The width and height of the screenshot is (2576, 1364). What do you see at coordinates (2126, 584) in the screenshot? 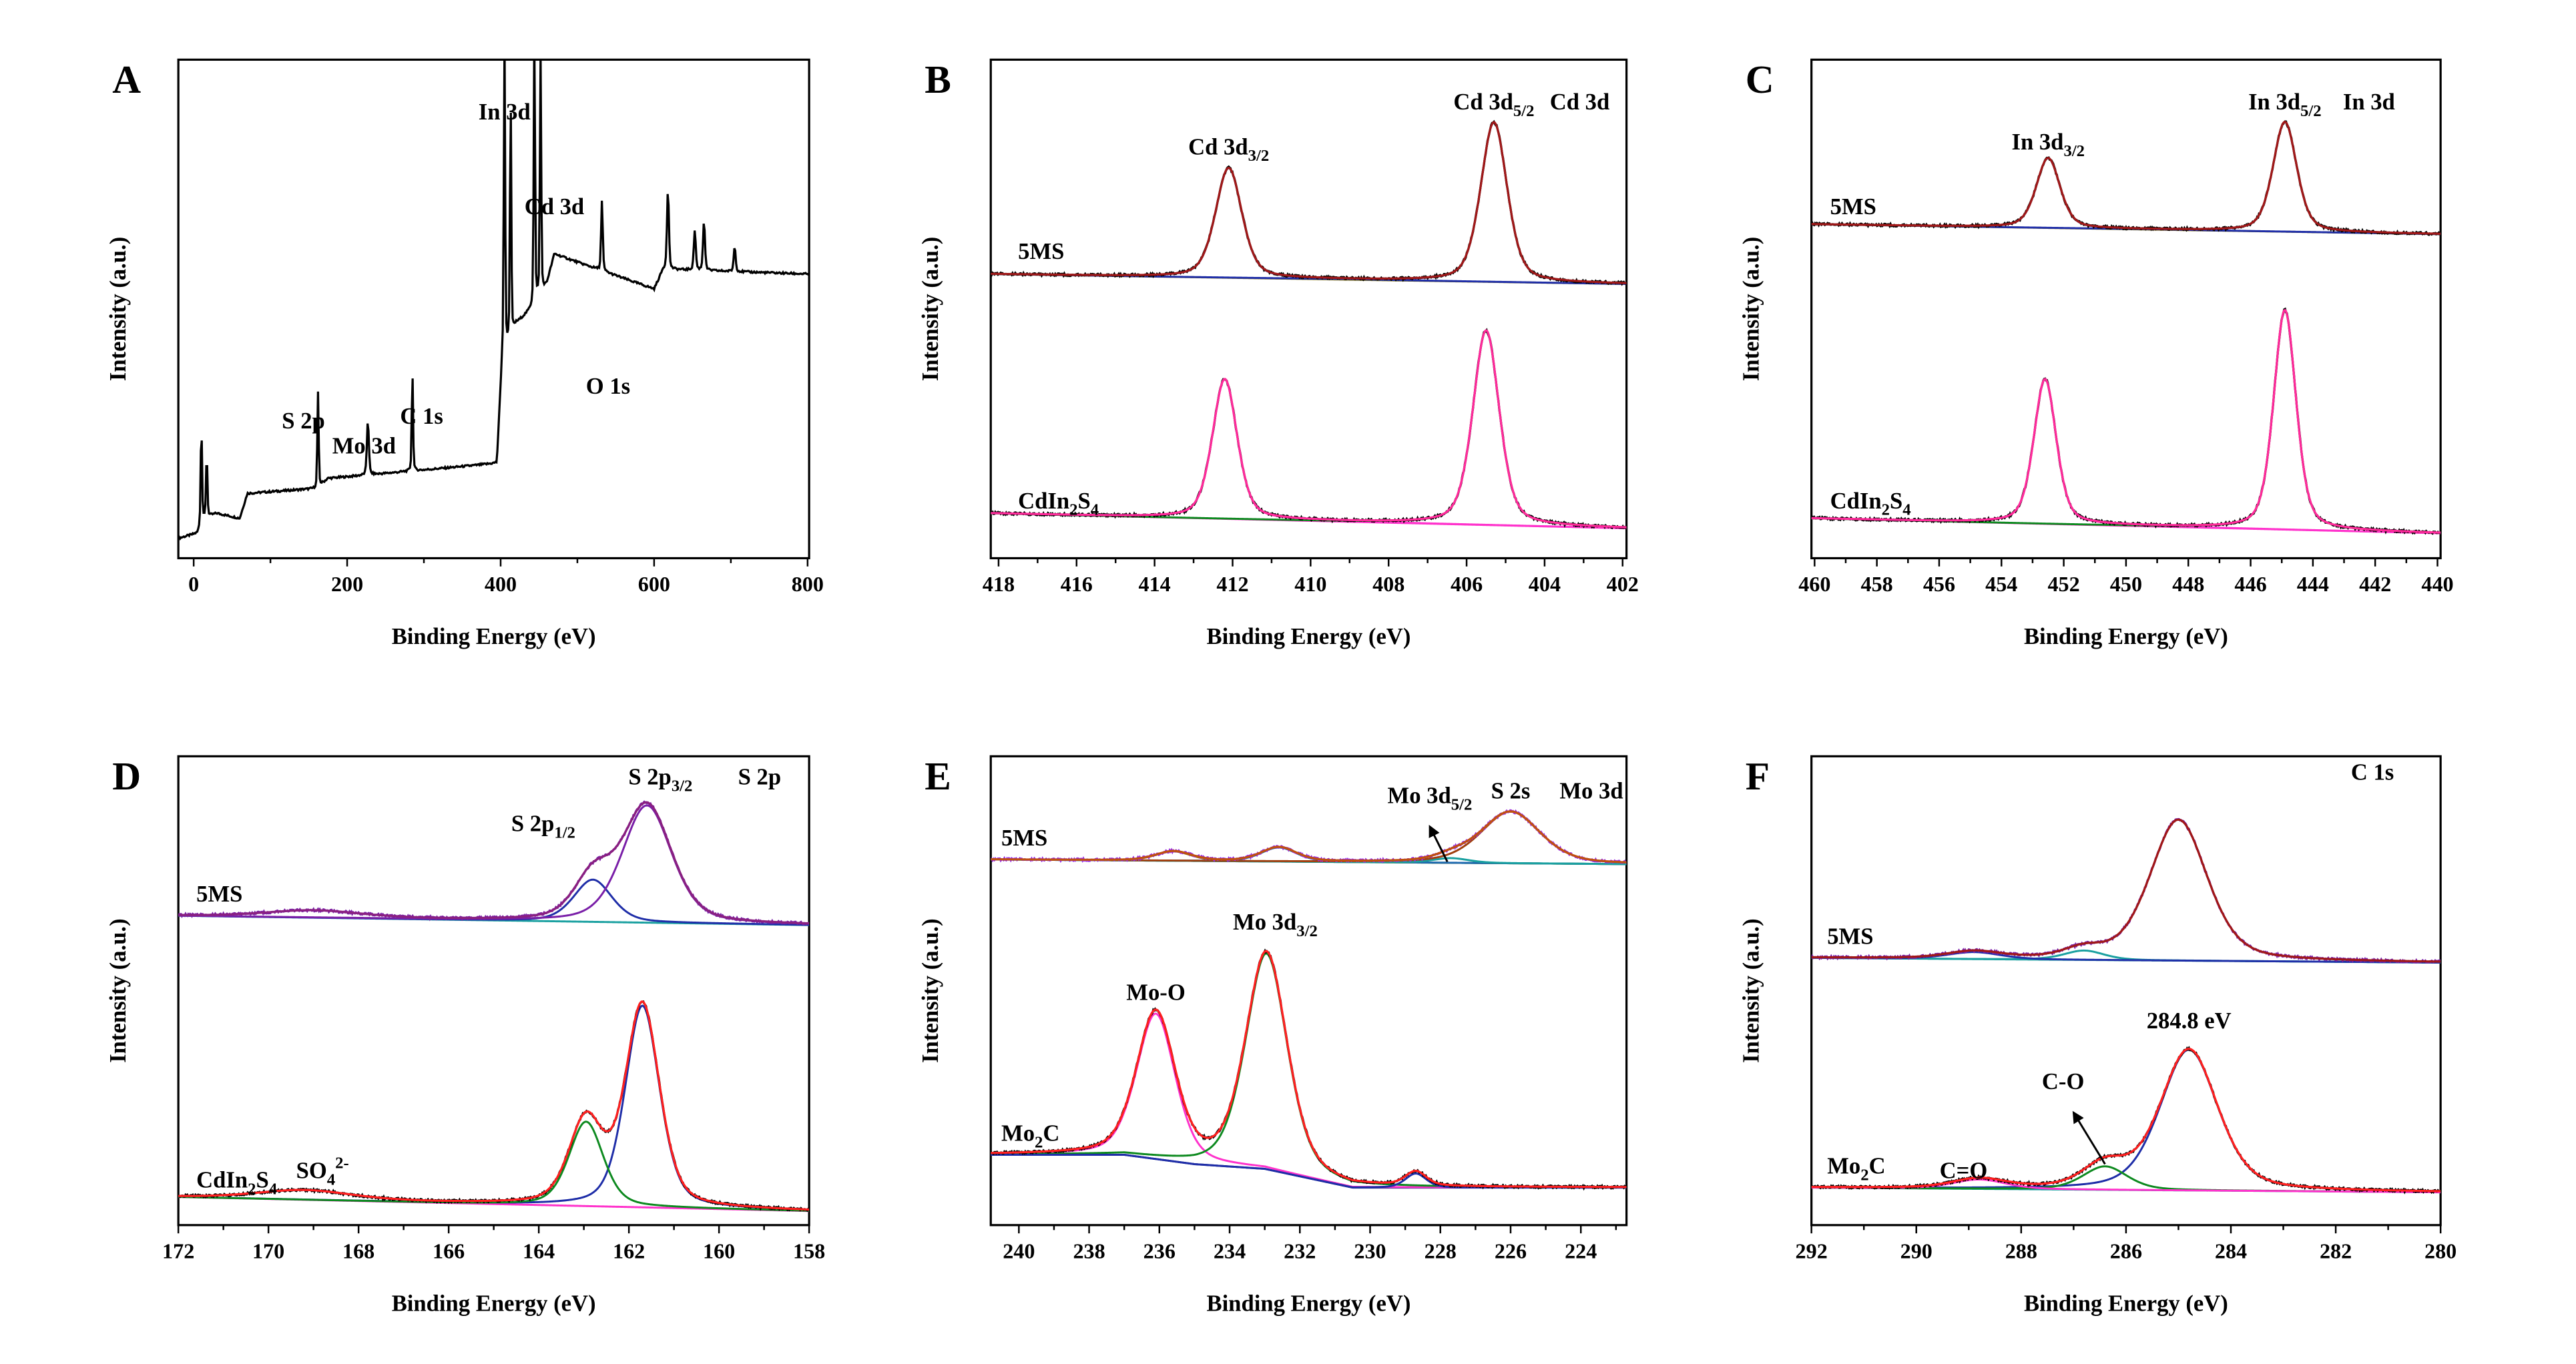
I see `x-tick-label: 450` at bounding box center [2126, 584].